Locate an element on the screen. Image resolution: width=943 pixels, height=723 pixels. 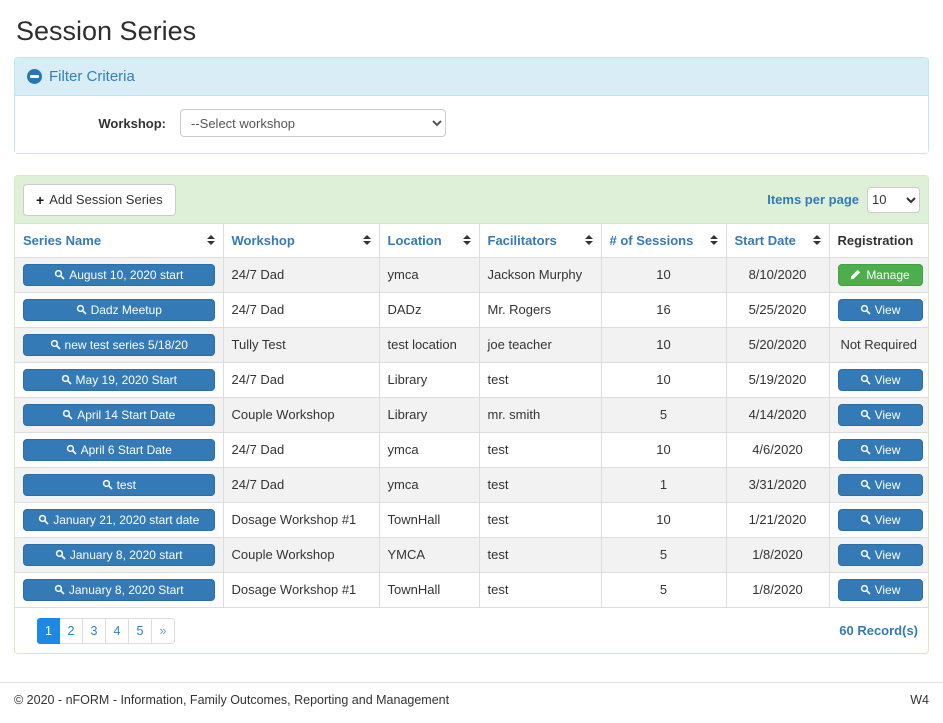
series-name-button: August 10, 2020 start is located at coordinates (119, 274).